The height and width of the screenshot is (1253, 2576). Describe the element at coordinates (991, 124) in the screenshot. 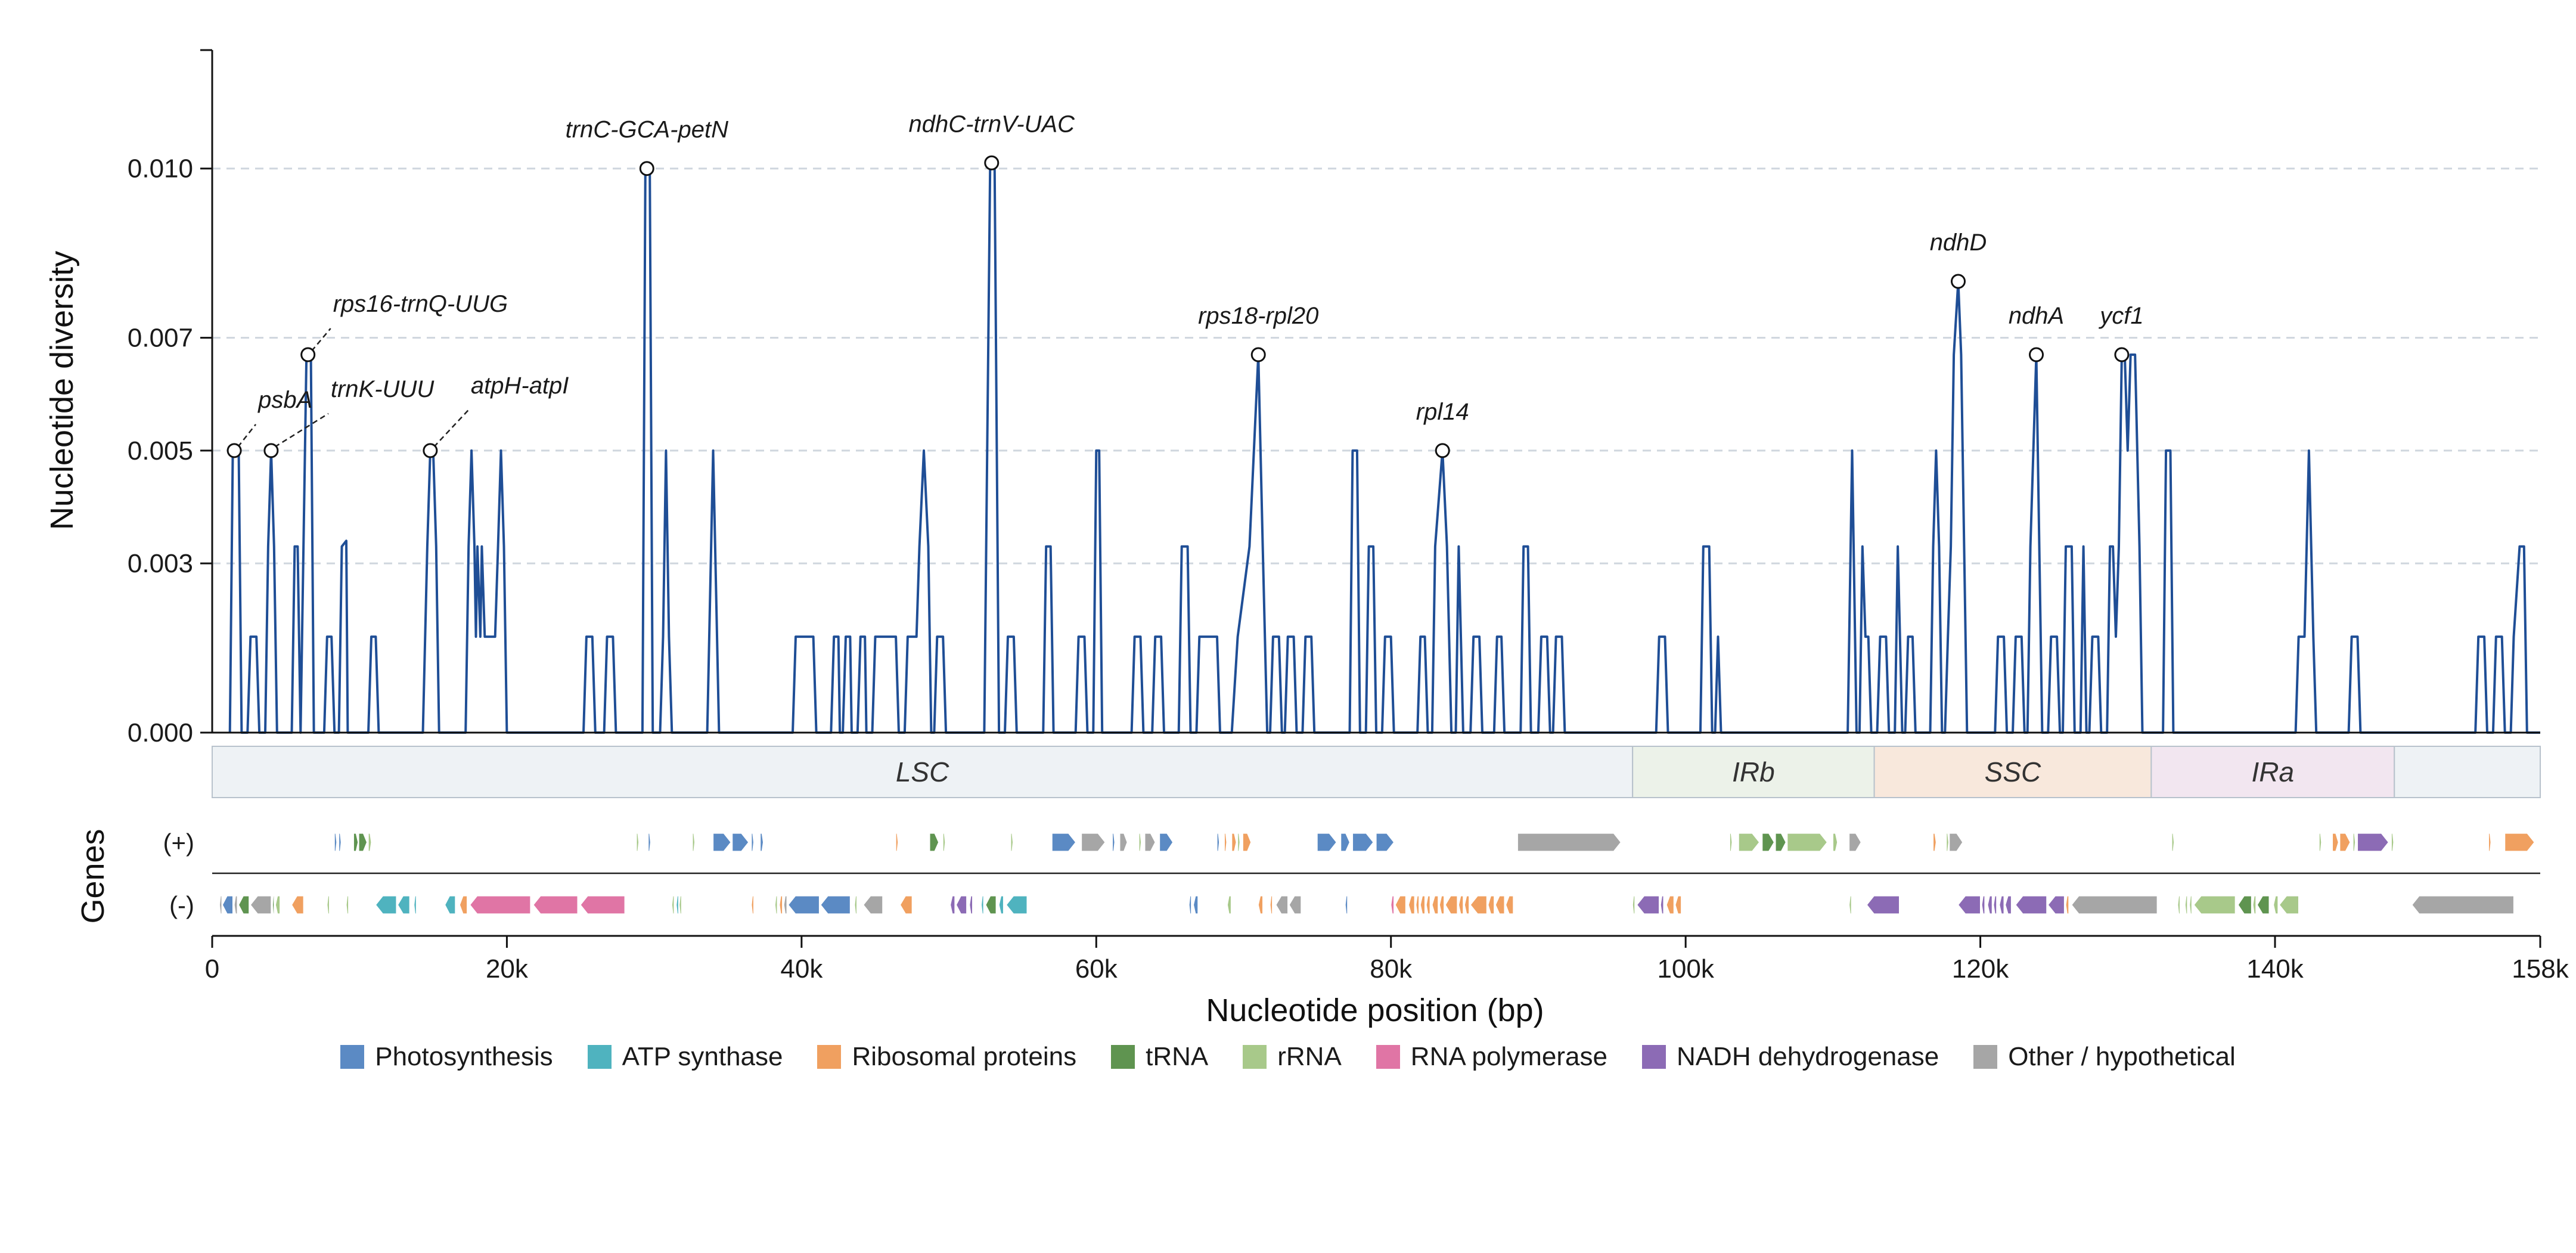

I see `peak-label: ndhC-trnV-UAC` at that location.